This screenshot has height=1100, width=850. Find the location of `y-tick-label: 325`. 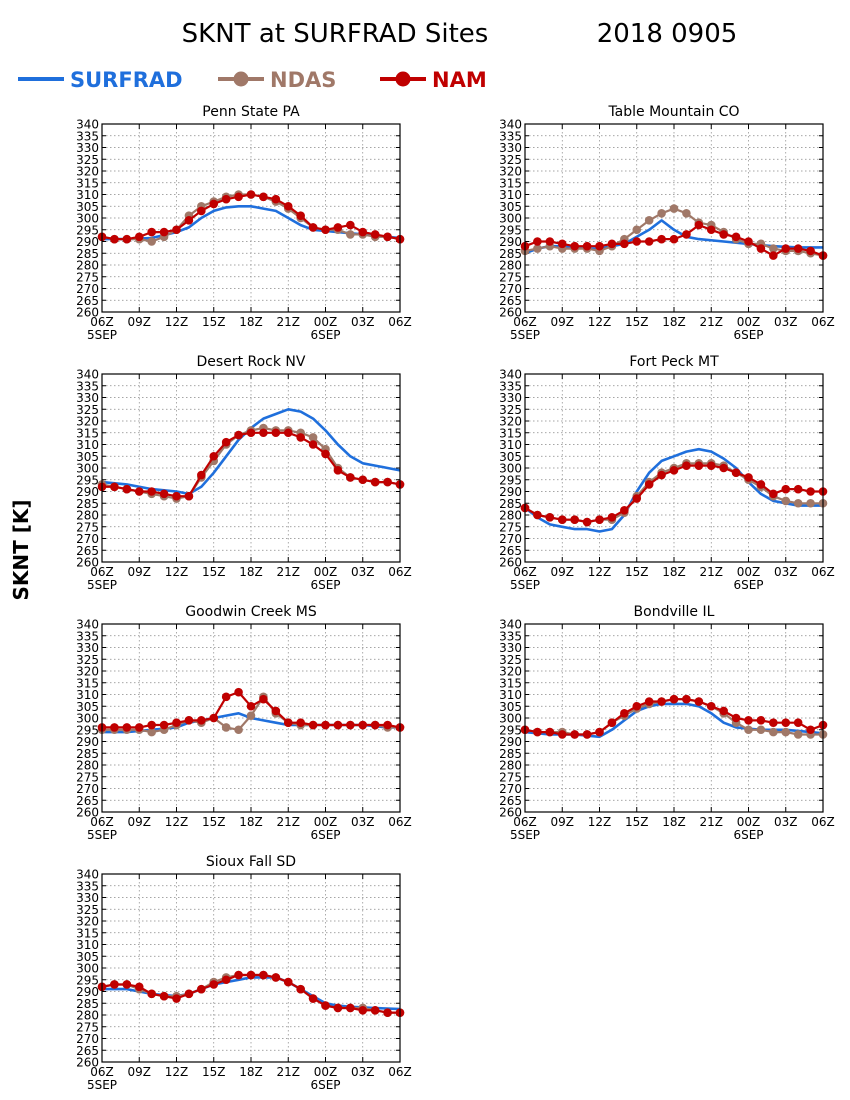

y-tick-label: 325 is located at coordinates (510, 410).